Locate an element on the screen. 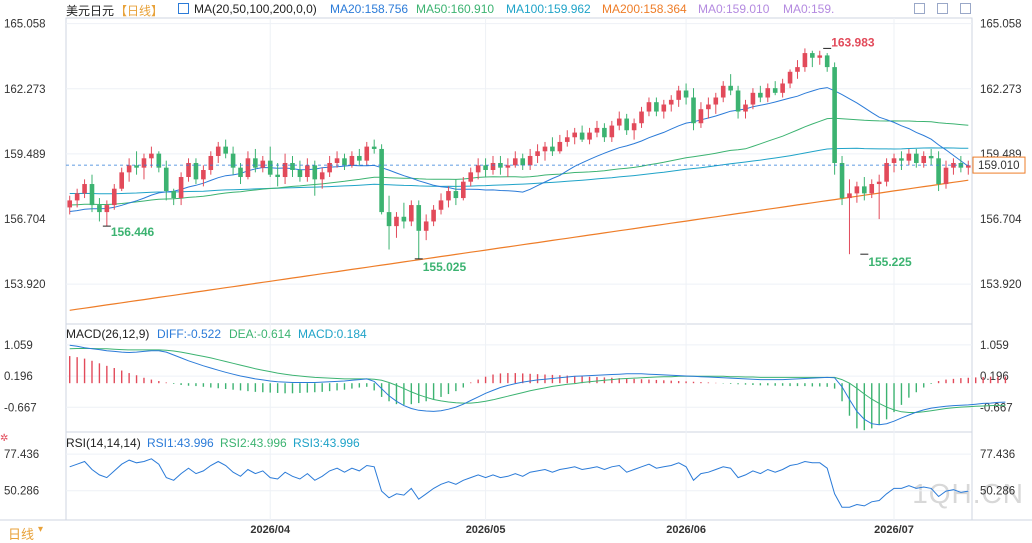 The width and height of the screenshot is (1032, 543). ma-settings-icon is located at coordinates (183, 8).